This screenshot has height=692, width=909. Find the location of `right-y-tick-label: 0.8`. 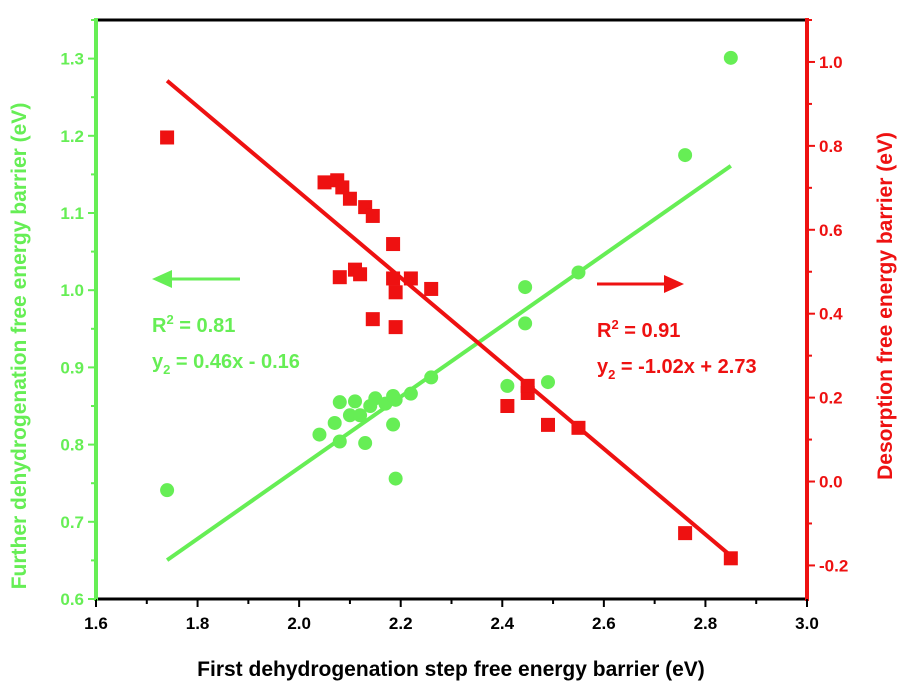

right-y-tick-label: 0.8 is located at coordinates (831, 146).